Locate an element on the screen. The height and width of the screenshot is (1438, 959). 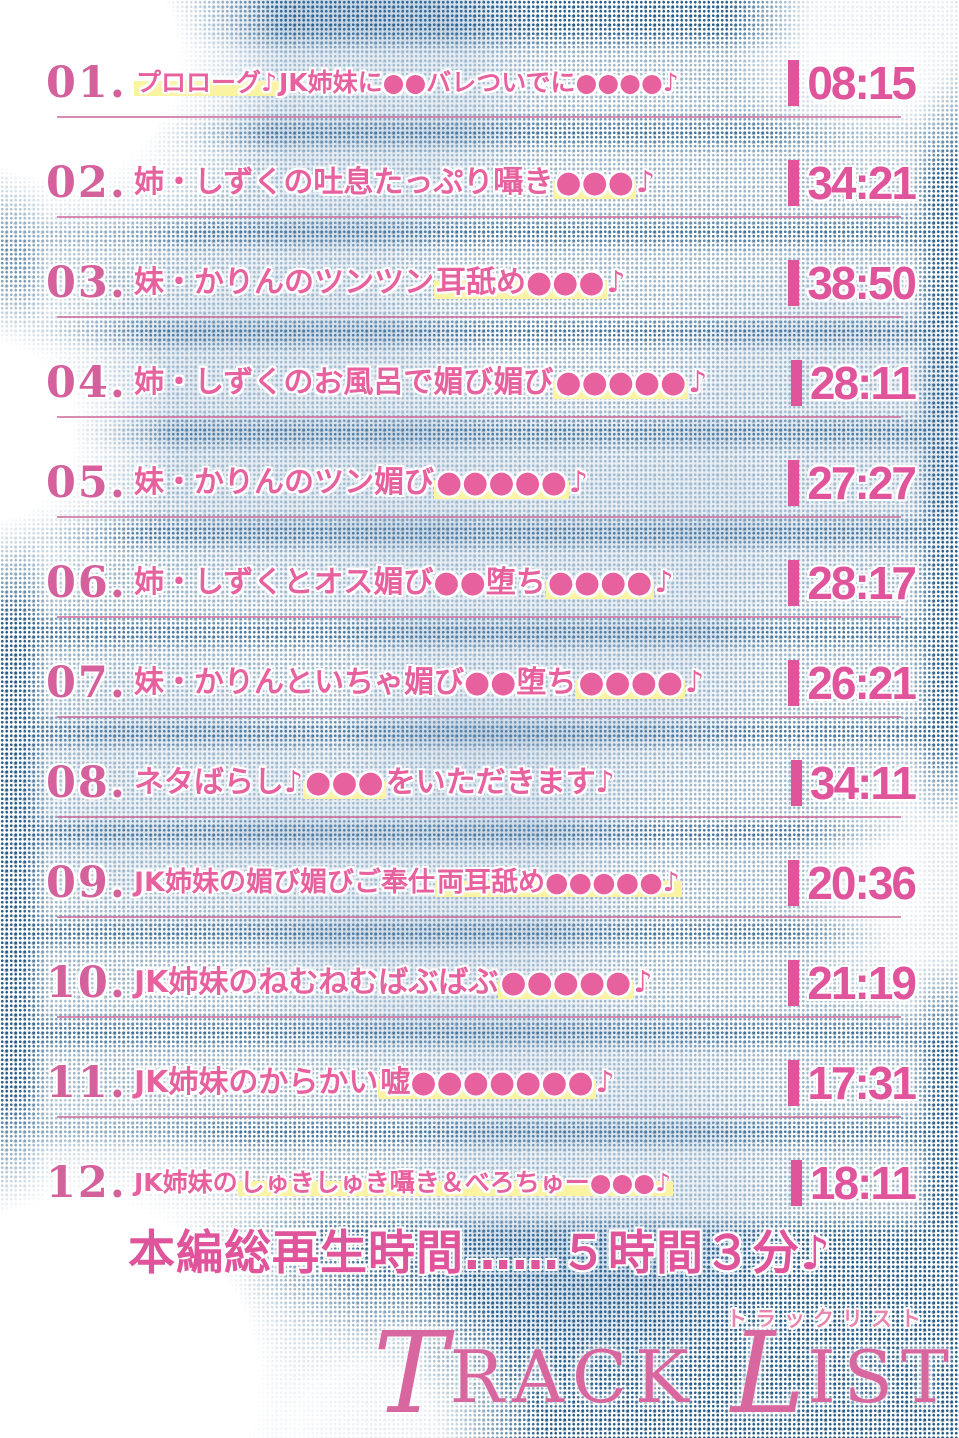
track-title: 姉・しずくの吐息たっぷり囁き●●●♪ is located at coordinates (461, 183).